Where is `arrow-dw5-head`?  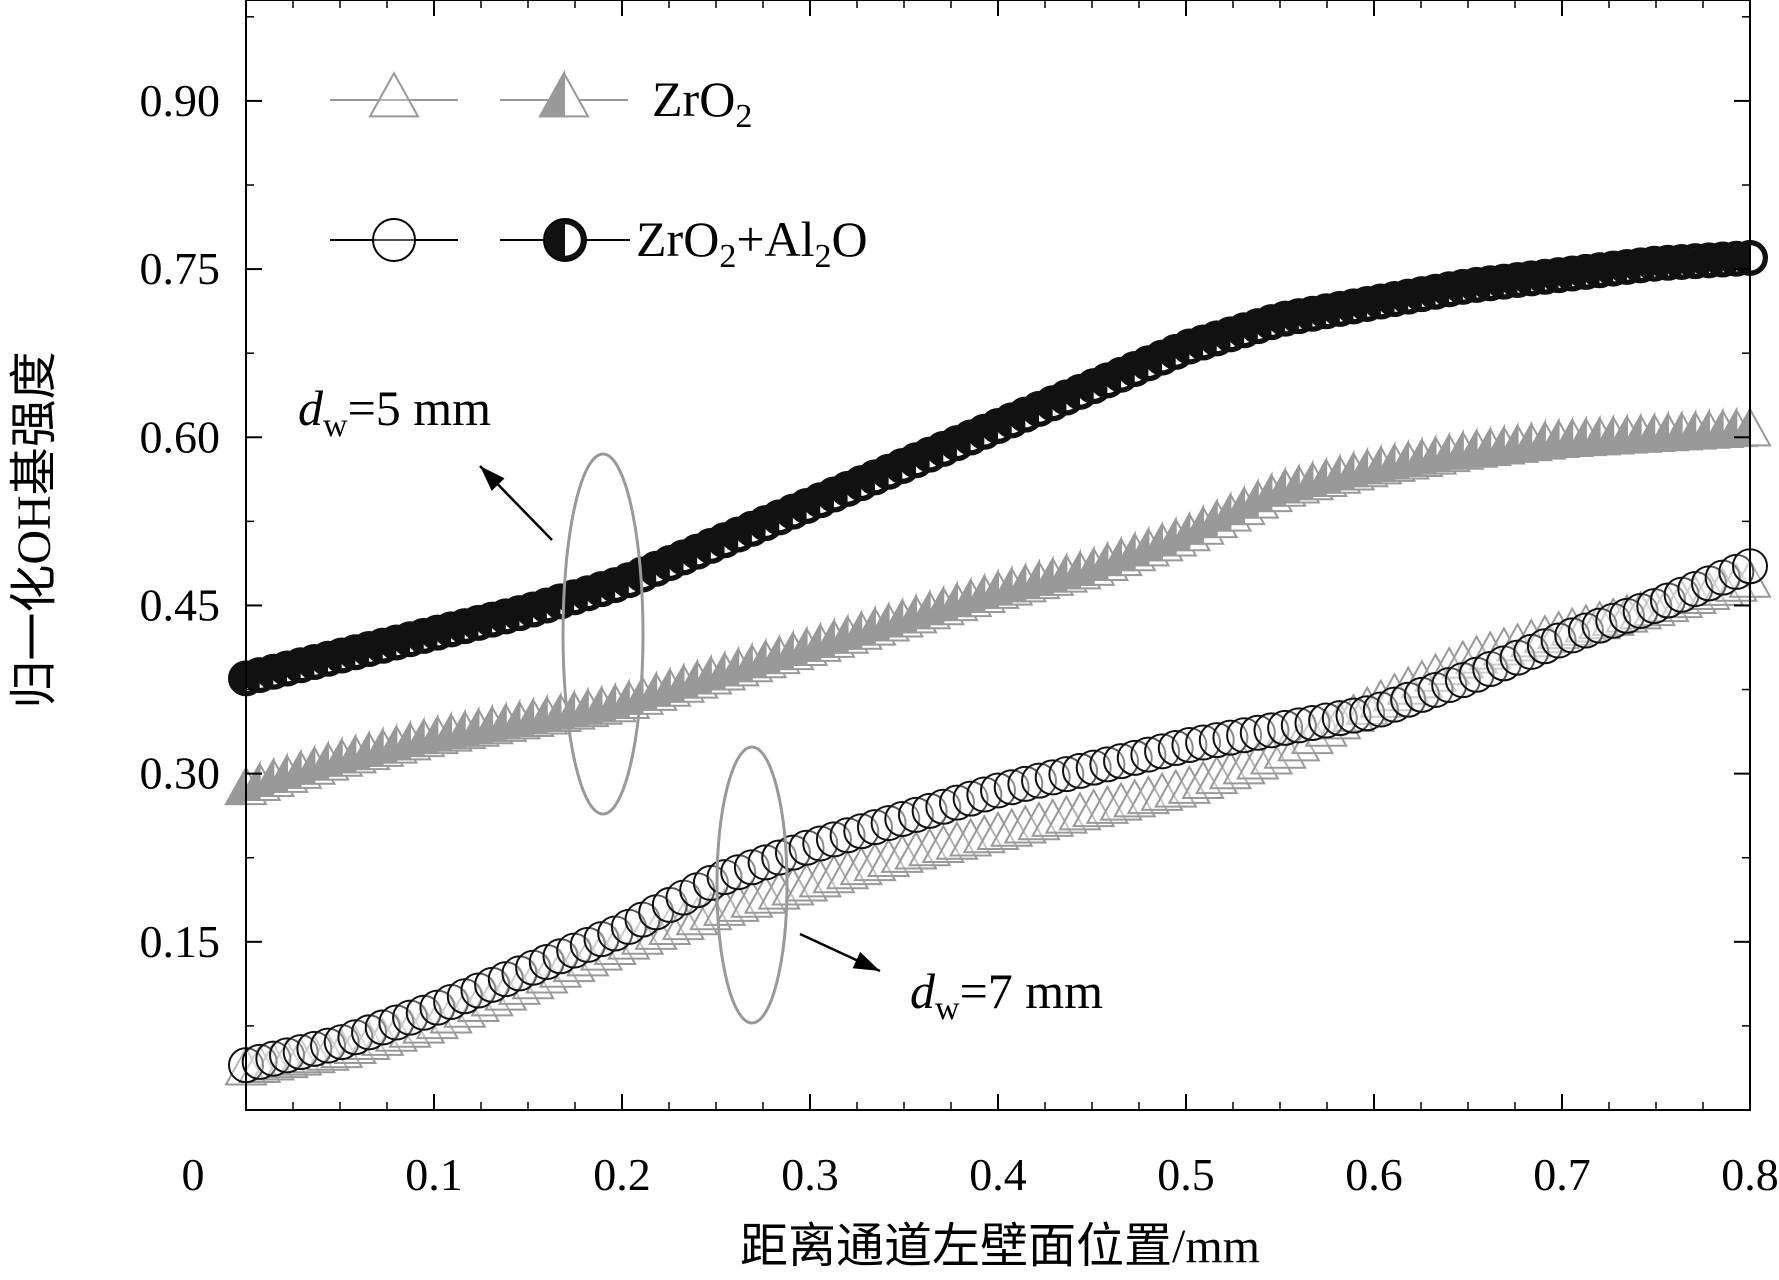
arrow-dw5-head is located at coordinates (492, 478).